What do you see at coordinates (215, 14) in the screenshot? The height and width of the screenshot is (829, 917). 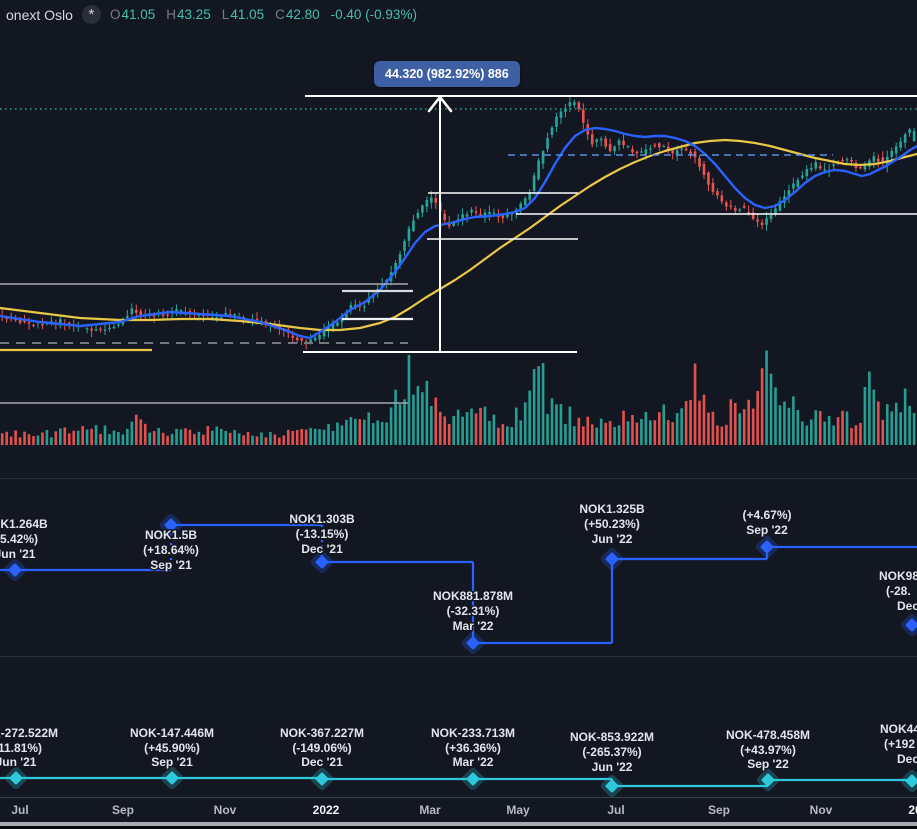 I see `ohlc-values: O41.05 H43.25 L41.05 C42.80` at bounding box center [215, 14].